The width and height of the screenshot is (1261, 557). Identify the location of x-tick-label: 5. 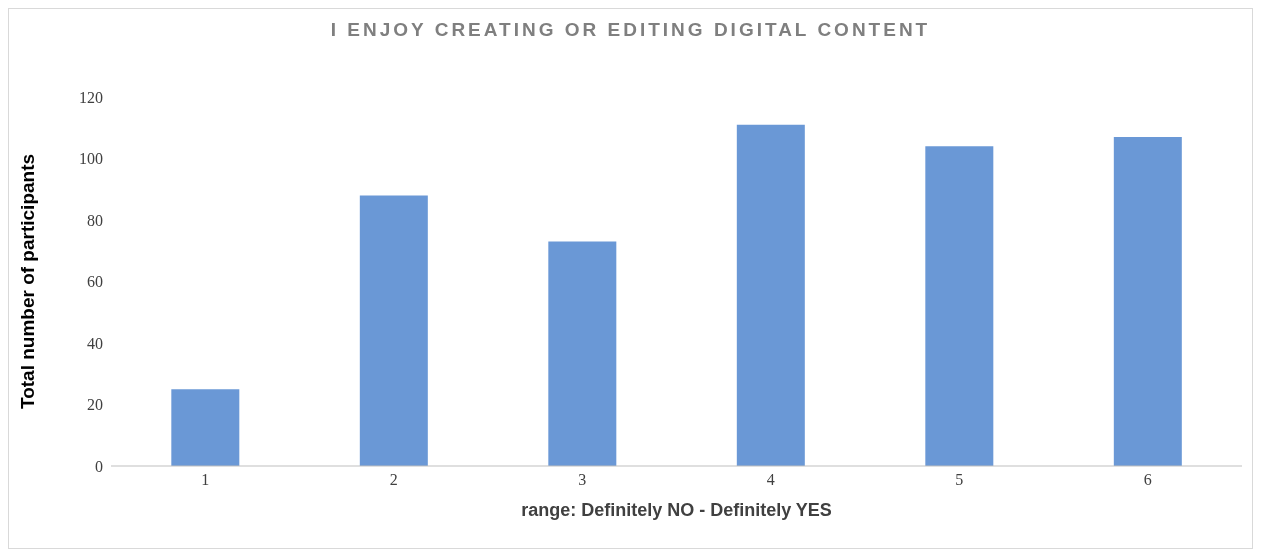
(959, 480).